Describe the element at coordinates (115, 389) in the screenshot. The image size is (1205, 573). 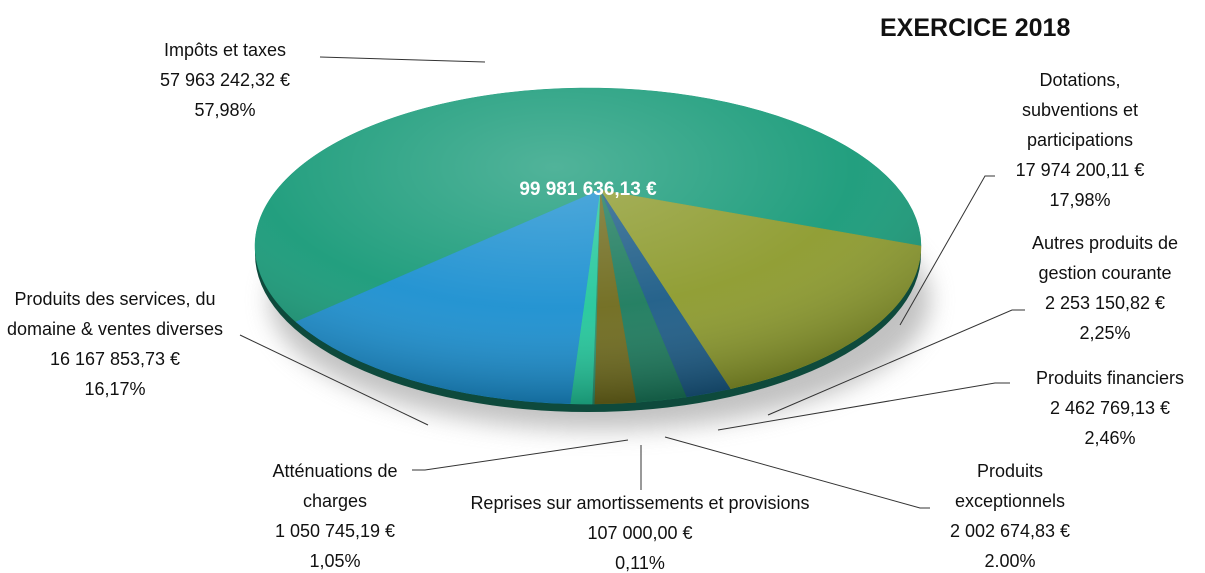
I see `percent-label: 16,17%` at that location.